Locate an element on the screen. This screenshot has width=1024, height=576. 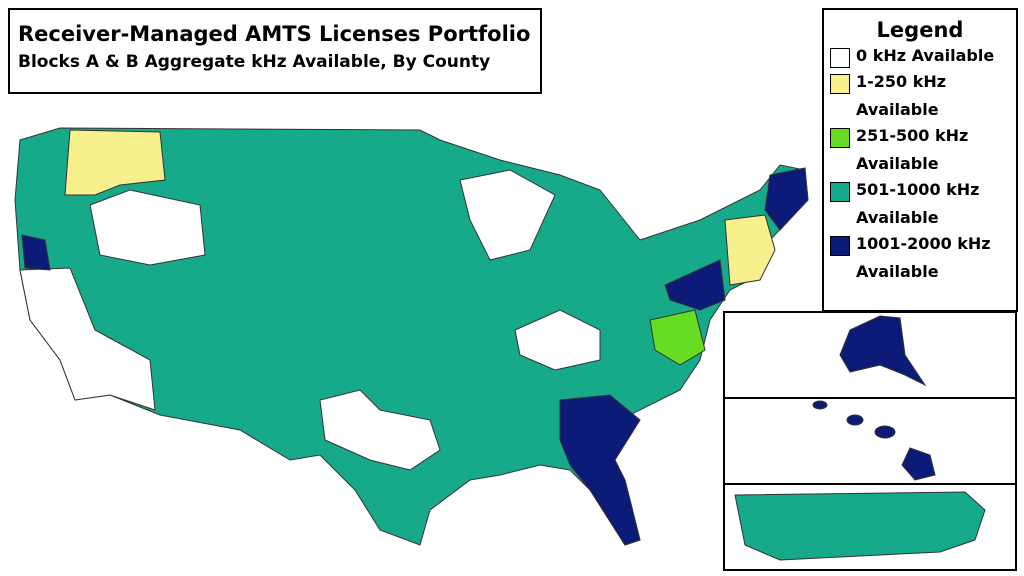
legend-item: 251-500 kHz Available is located at coordinates (920, 152).